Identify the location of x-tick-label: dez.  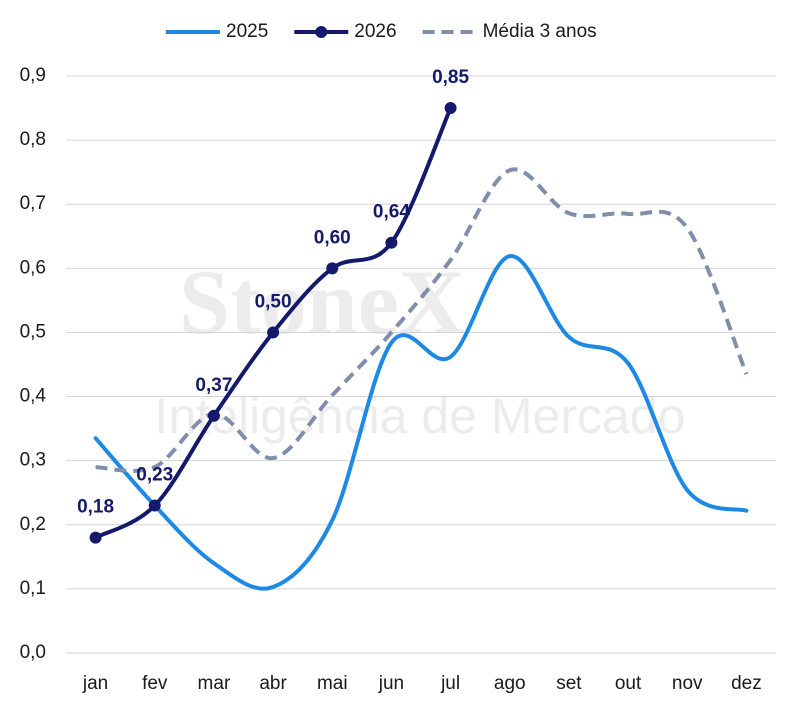
(746, 683).